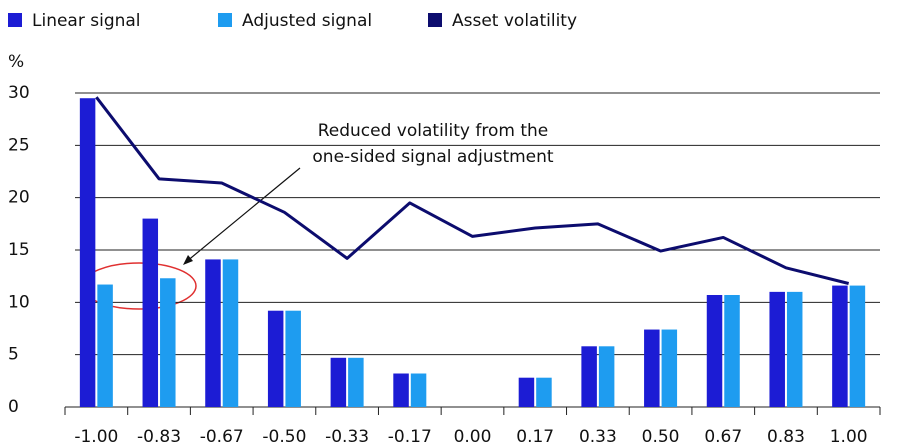 This screenshot has height=448, width=902. I want to click on y-tick-label: 0, so click(13, 407).